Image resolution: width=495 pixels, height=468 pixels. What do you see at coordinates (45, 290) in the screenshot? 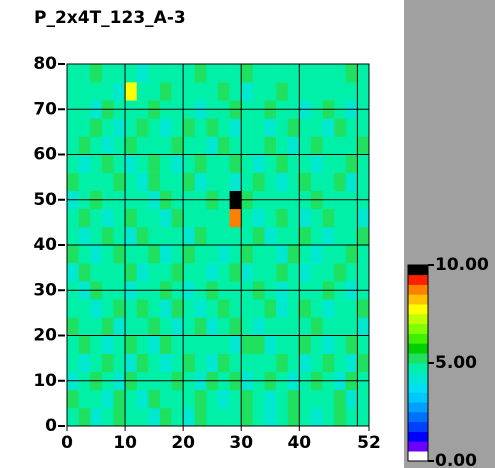
I see `y-tick-label: 30` at bounding box center [45, 290].